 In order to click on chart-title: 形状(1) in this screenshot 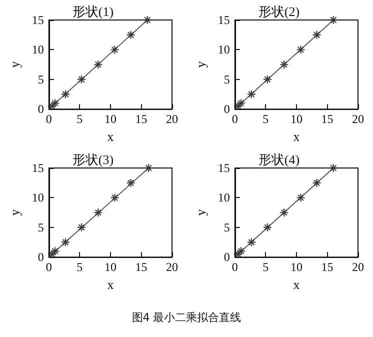, I will do `click(93, 11)`.